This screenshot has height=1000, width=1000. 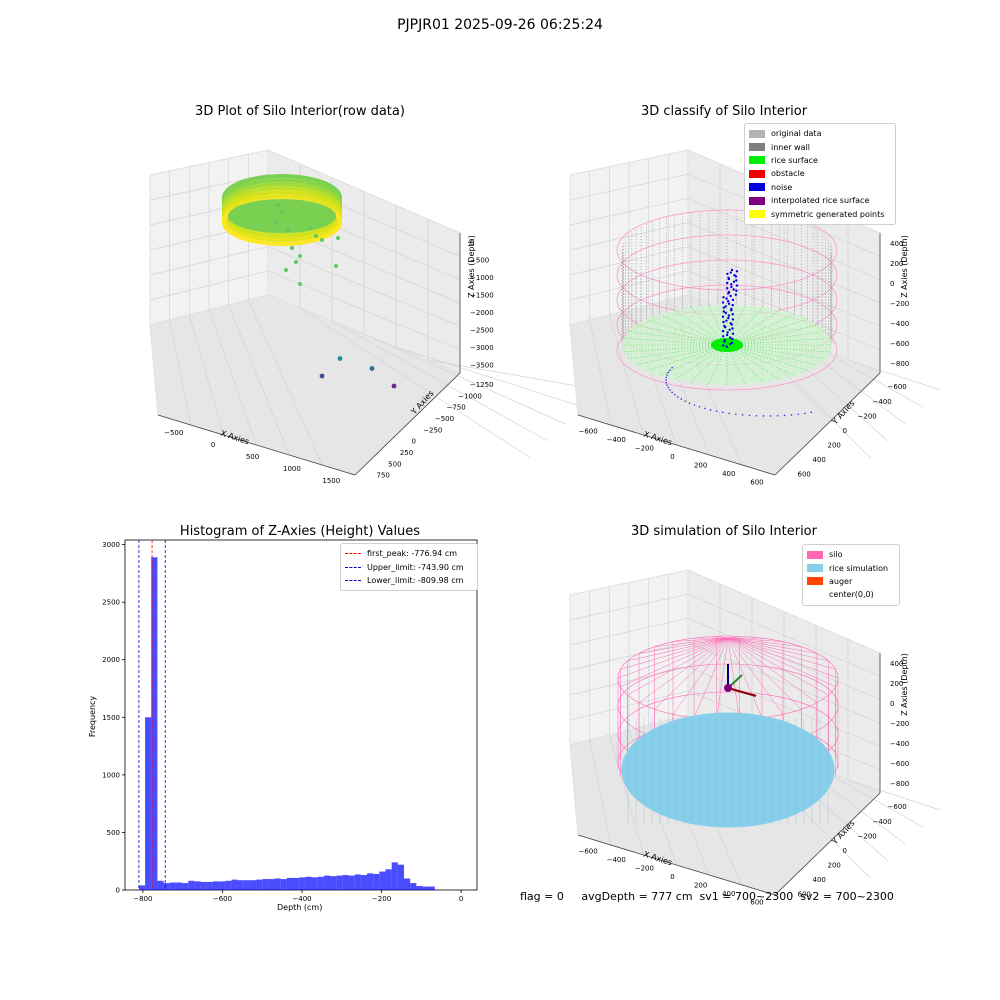 What do you see at coordinates (339, 221) in the screenshot?
I see `raw-point` at bounding box center [339, 221].